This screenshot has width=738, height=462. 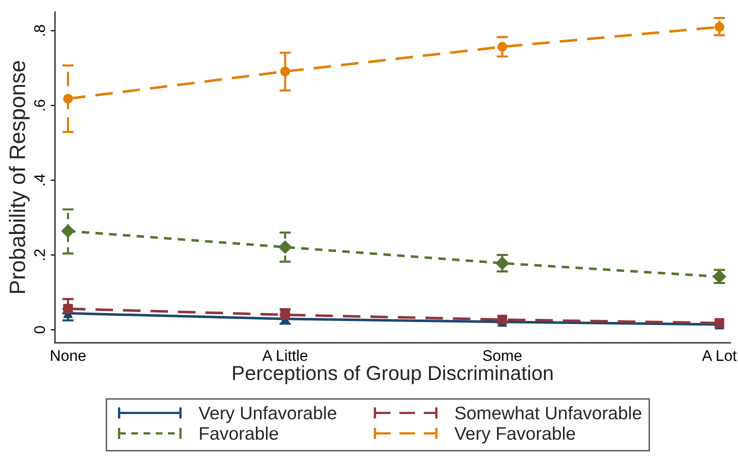 I want to click on y-tick-label: .4, so click(x=39, y=180).